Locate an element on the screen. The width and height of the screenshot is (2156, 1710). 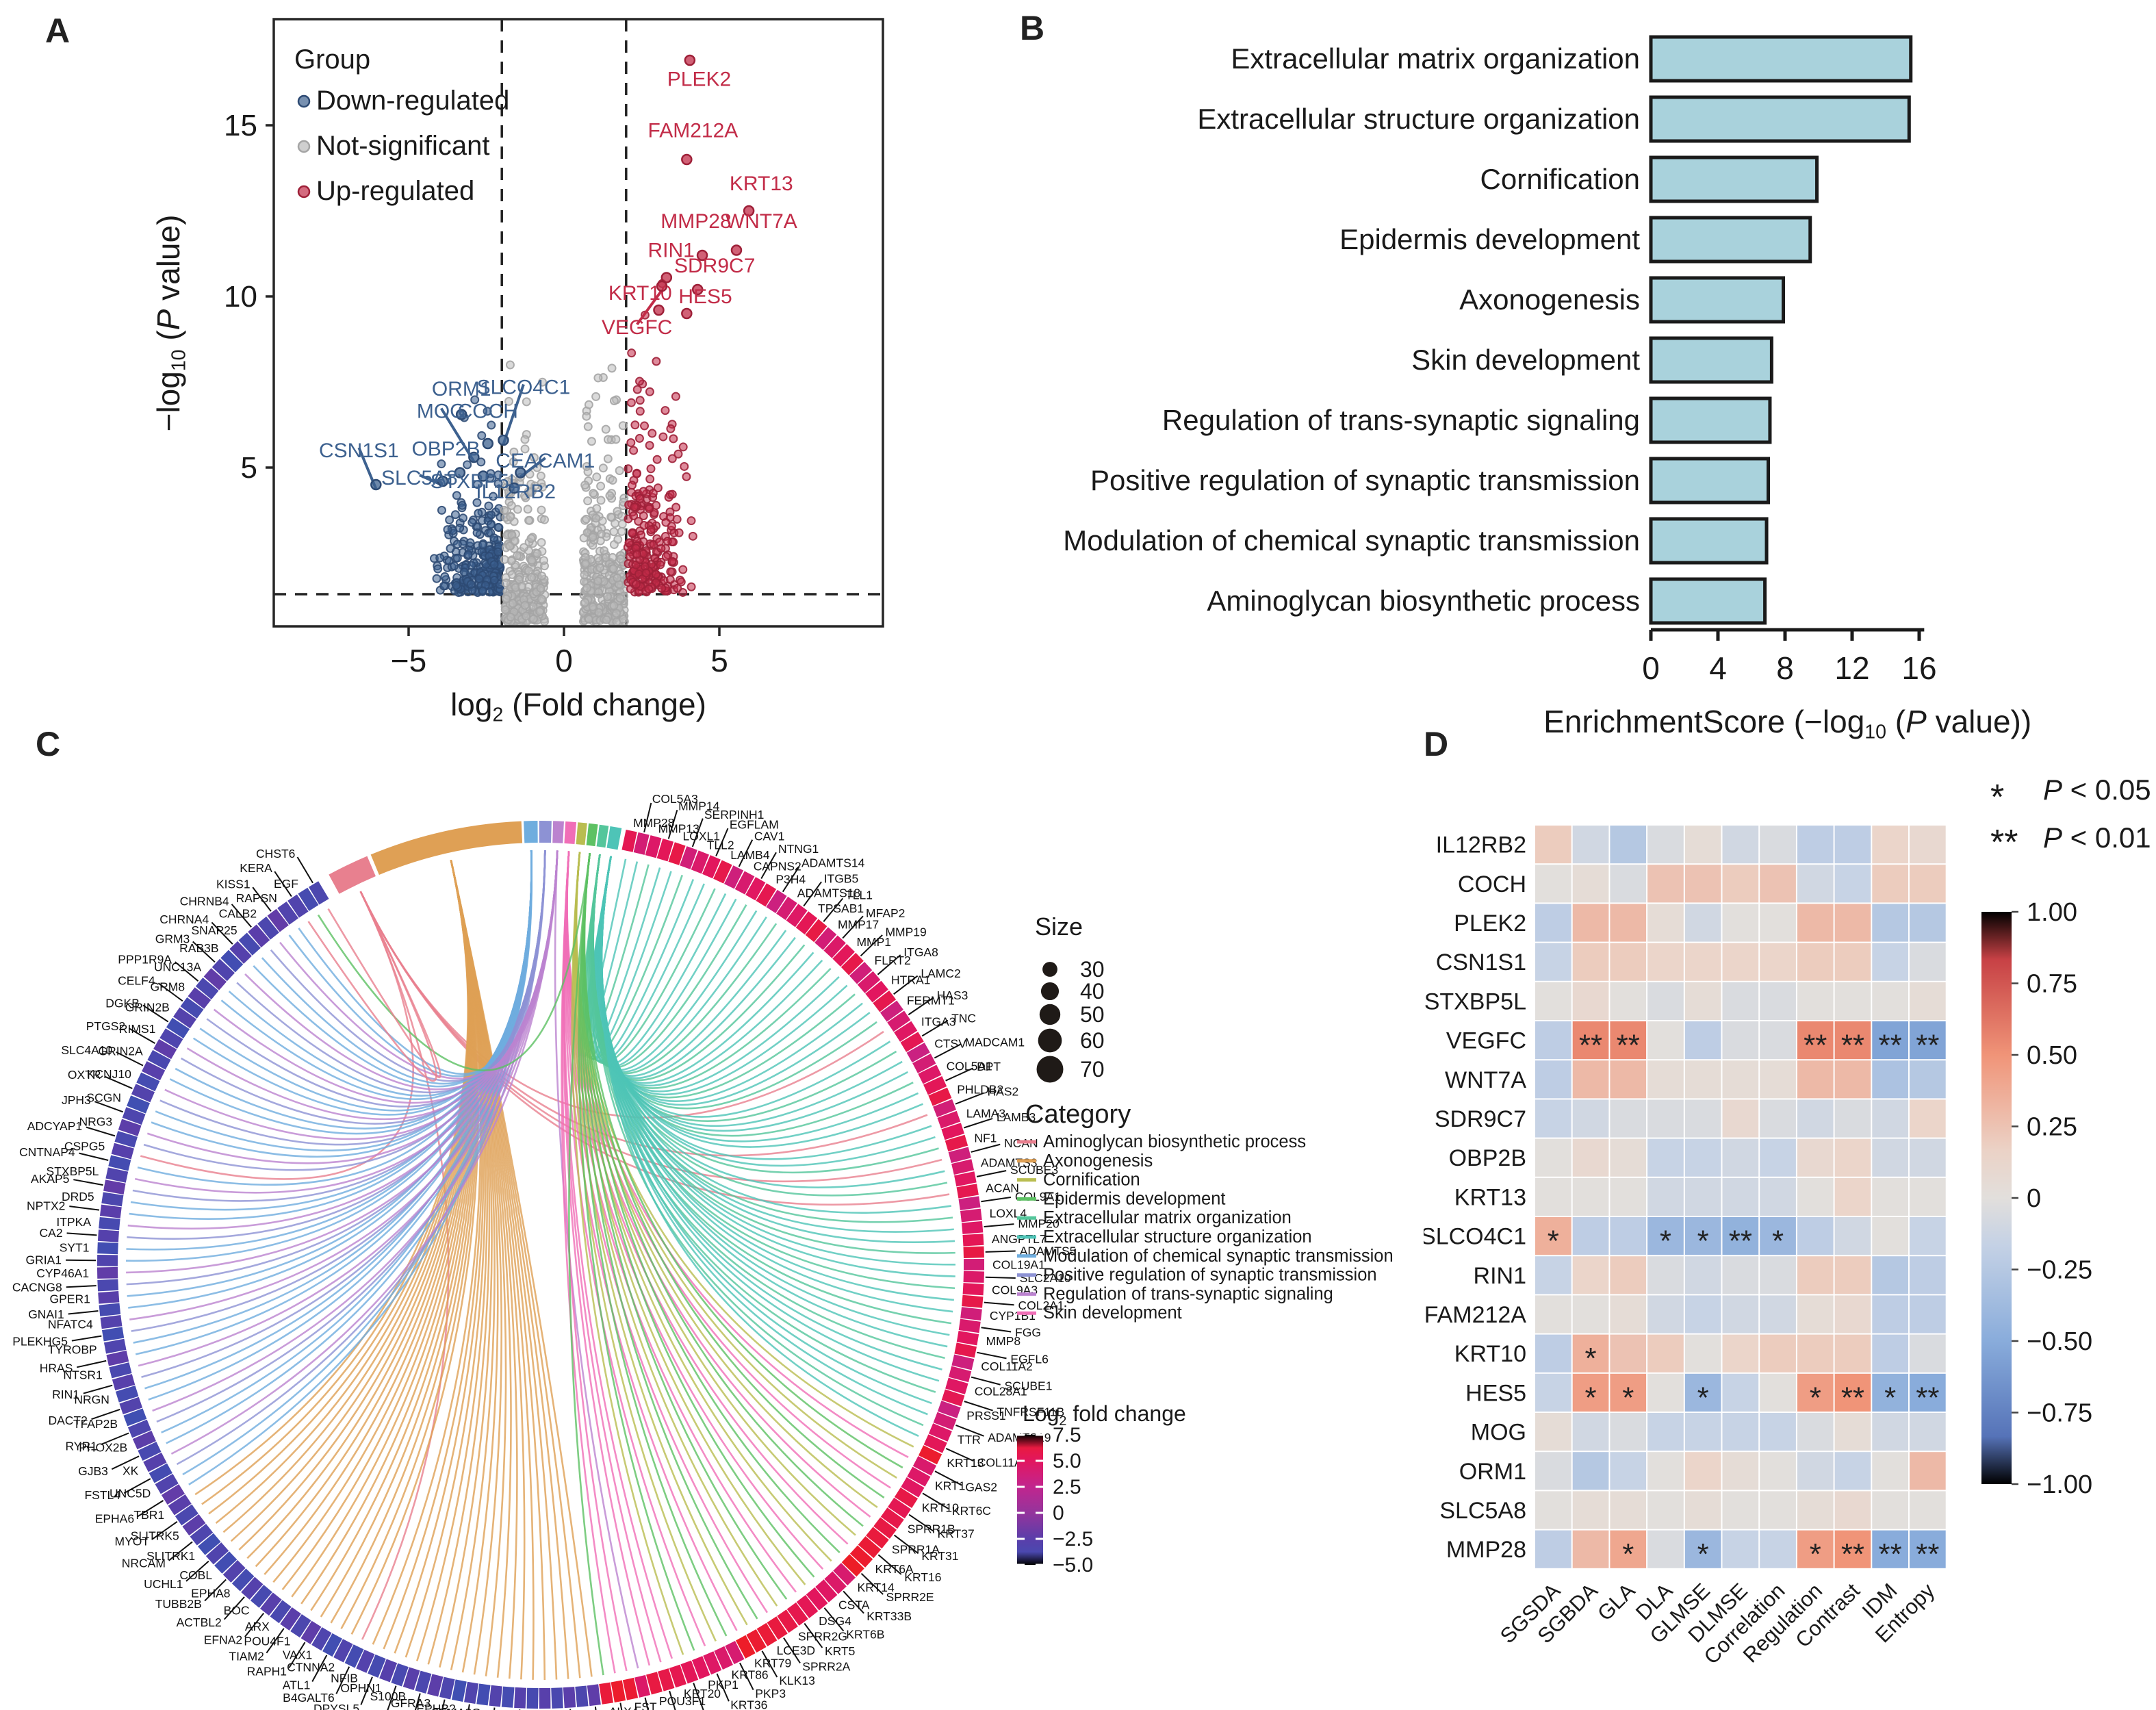
chord-gene-label-pou3f1: POU3F1 is located at coordinates (682, 1701).